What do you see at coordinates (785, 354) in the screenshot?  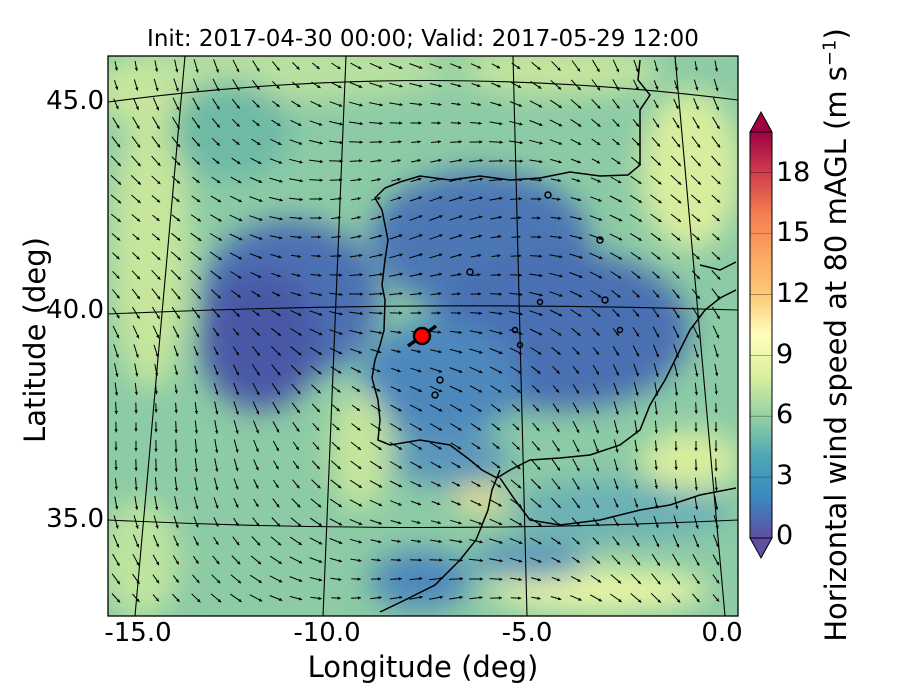 I see `colorbar-tick-label: 9` at bounding box center [785, 354].